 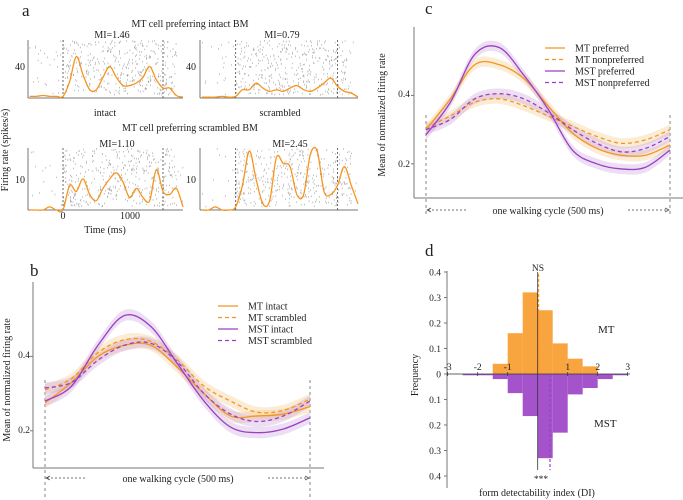 I want to click on a-mi-label: MI=0.79, so click(x=281, y=35).